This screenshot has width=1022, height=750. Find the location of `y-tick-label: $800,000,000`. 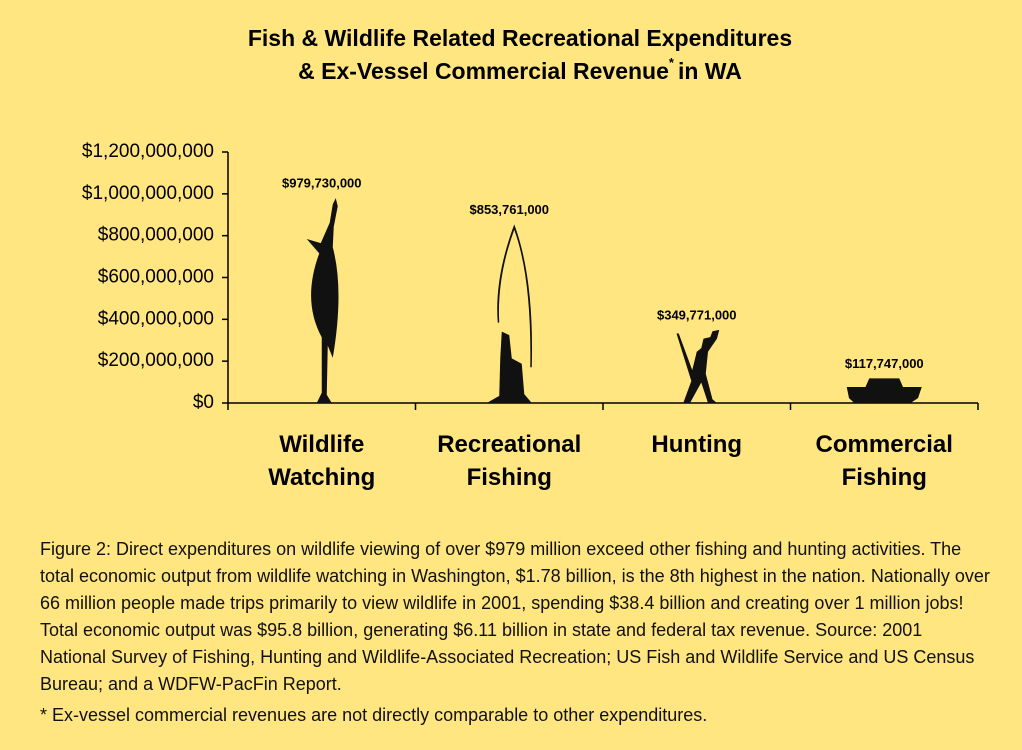

y-tick-label: $800,000,000 is located at coordinates (156, 235).